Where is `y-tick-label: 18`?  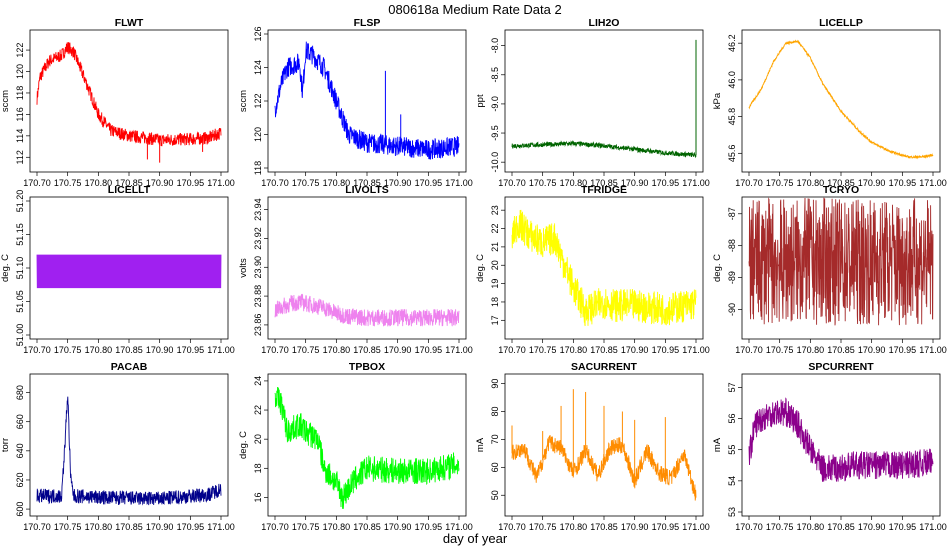 y-tick-label: 18 is located at coordinates (495, 302).